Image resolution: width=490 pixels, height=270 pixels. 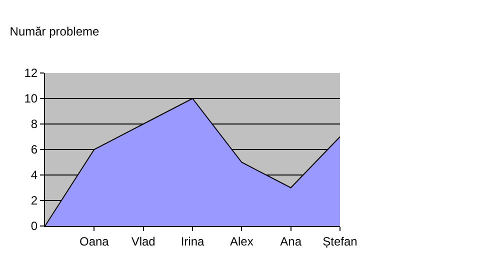 I want to click on x-tick-label: Ștefan, so click(x=340, y=241).